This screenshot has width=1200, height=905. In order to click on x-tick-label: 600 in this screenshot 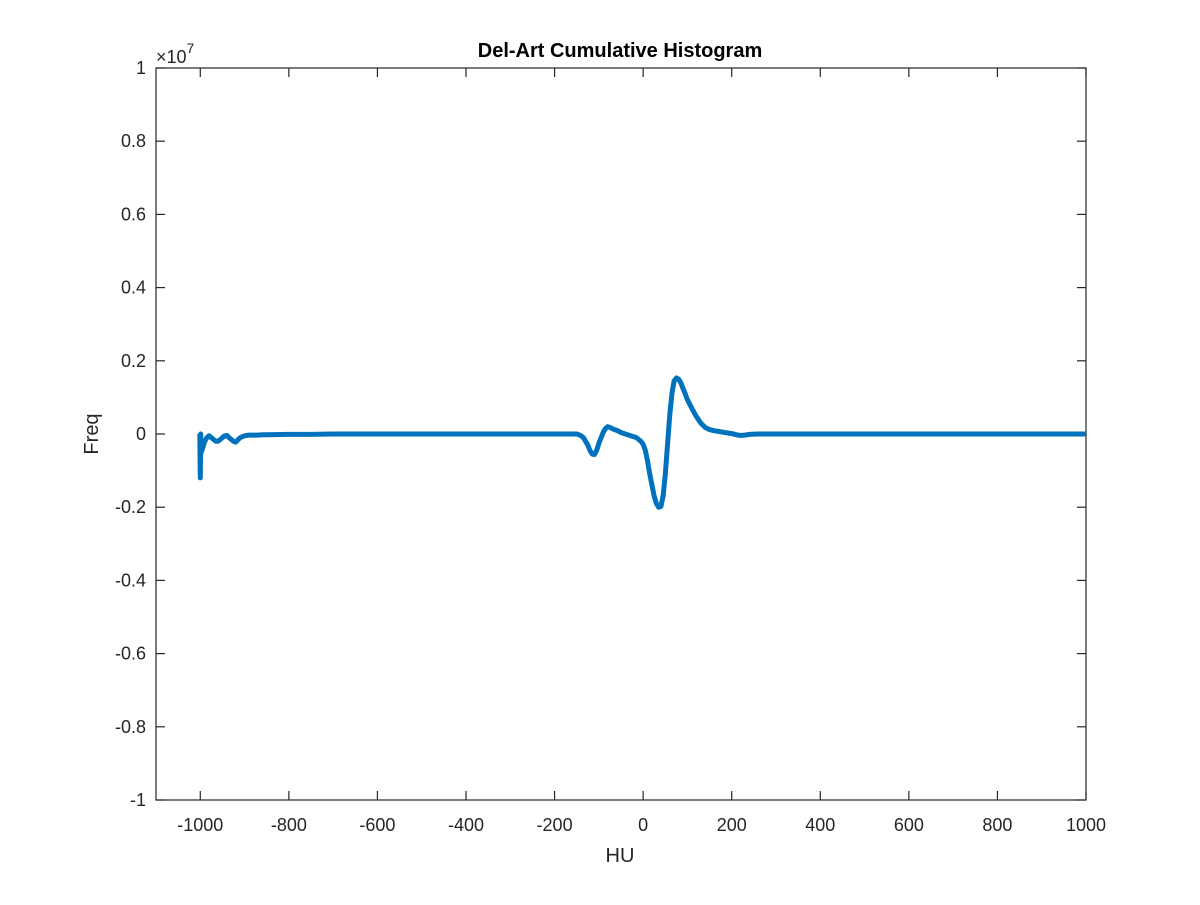, I will do `click(909, 825)`.